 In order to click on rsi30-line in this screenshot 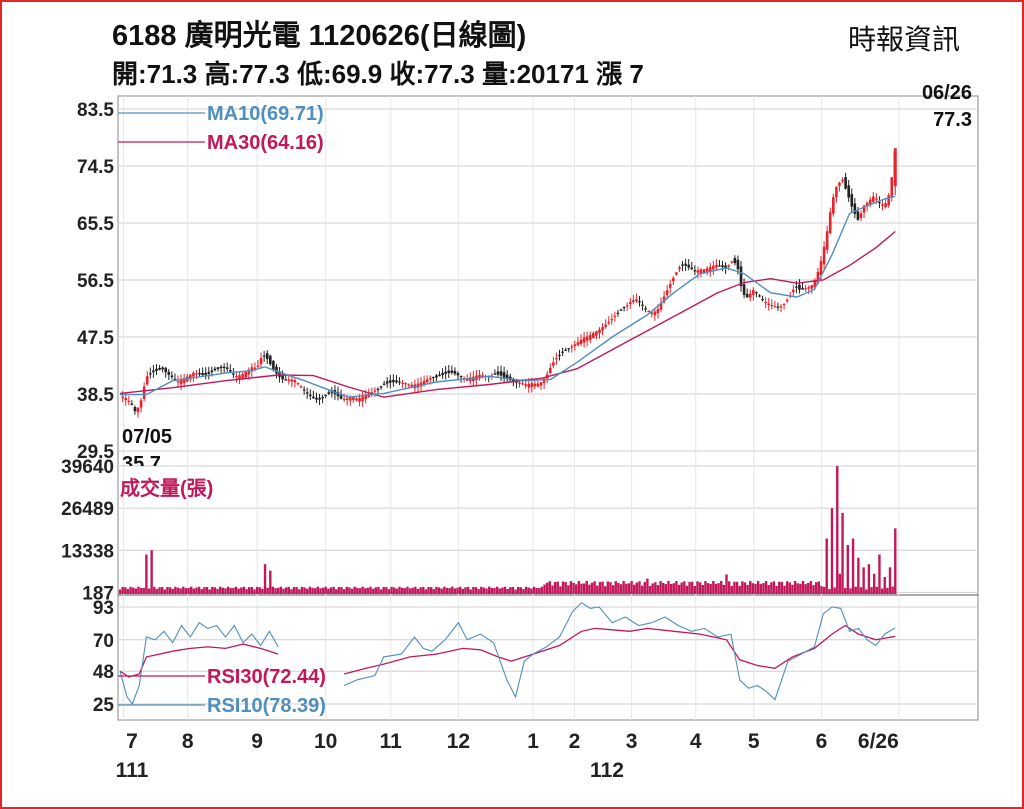, I will do `click(199, 660)`.